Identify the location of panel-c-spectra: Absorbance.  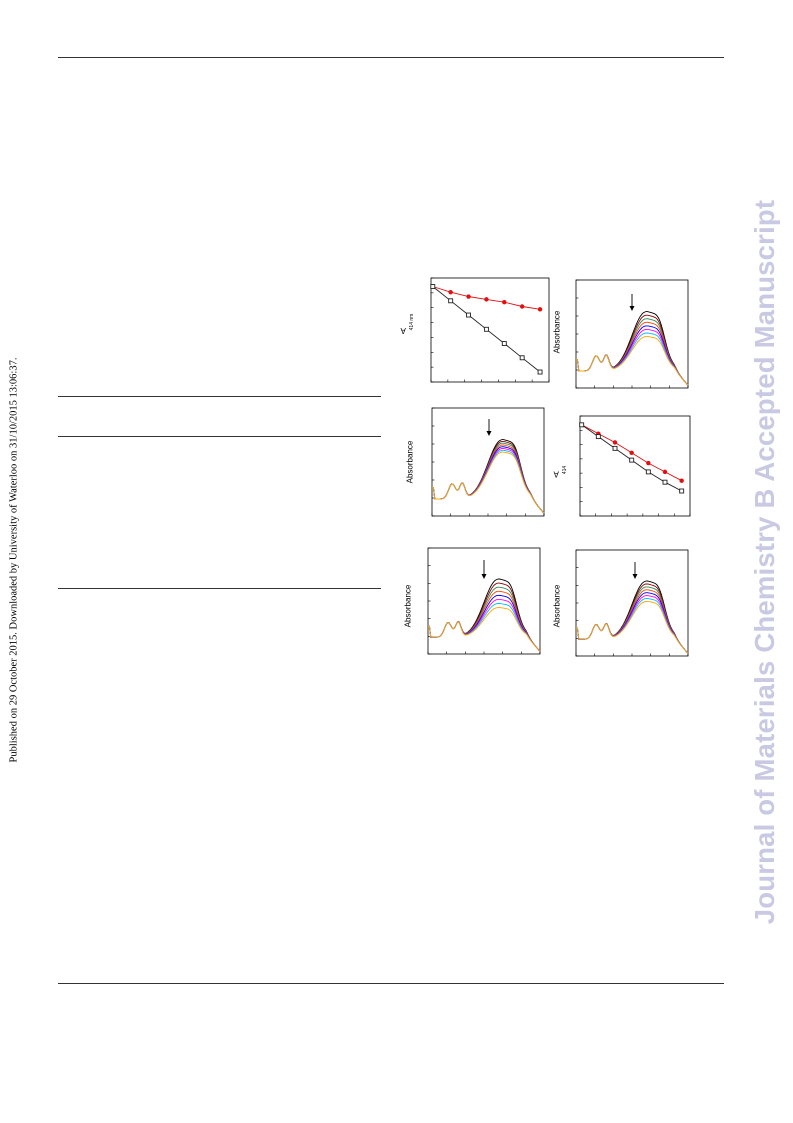
(475, 462).